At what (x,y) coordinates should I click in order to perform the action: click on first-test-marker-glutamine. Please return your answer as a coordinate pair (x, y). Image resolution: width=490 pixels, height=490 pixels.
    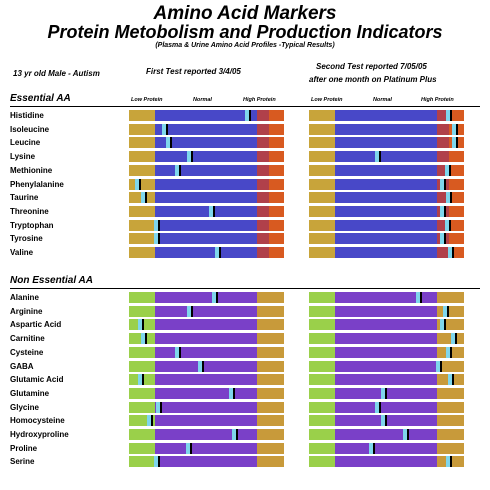
    Looking at the image, I should click on (232, 393).